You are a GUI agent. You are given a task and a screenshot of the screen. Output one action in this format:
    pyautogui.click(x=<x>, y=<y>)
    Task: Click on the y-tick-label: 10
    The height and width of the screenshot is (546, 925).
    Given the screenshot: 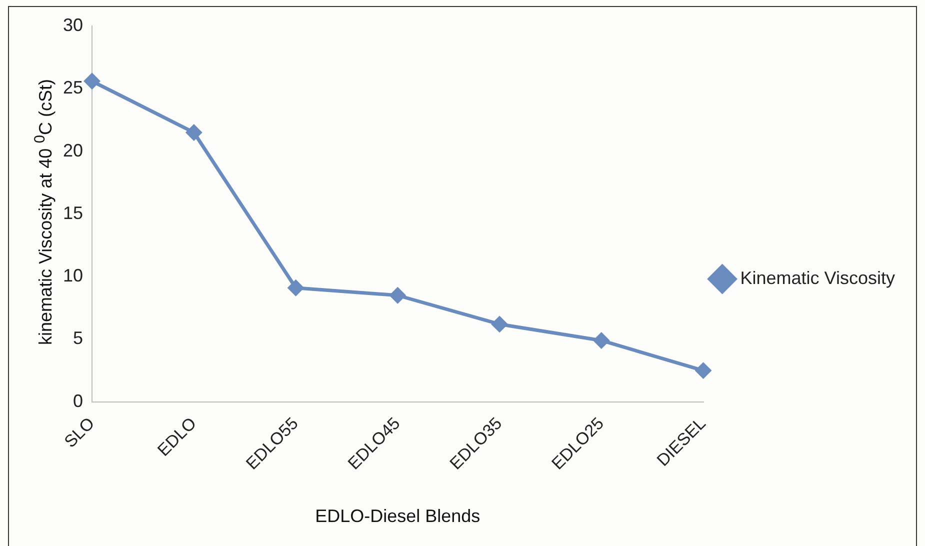 What is the action you would take?
    pyautogui.click(x=73, y=276)
    